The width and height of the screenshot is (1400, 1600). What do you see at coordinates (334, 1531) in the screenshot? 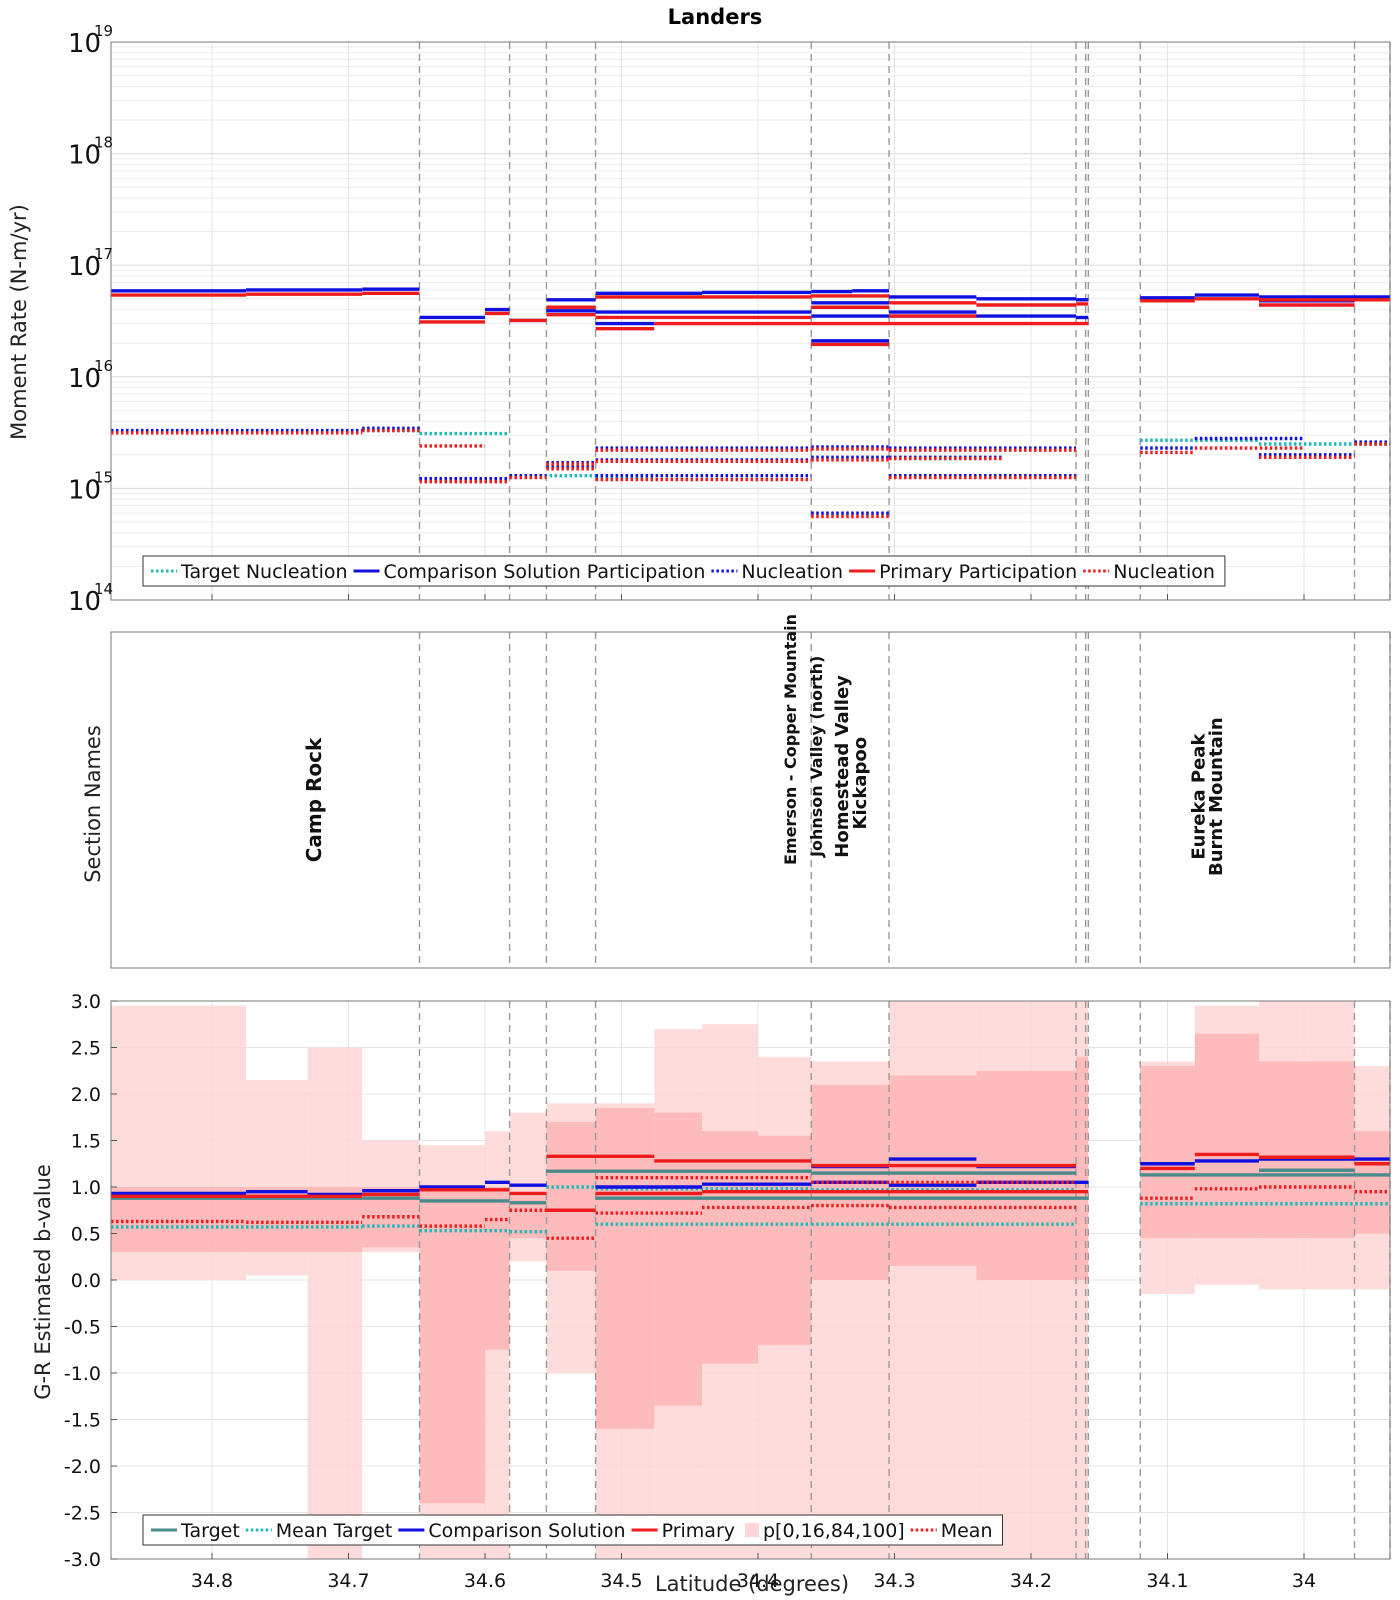
I see `bvalue-legend-label: Mean Target` at bounding box center [334, 1531].